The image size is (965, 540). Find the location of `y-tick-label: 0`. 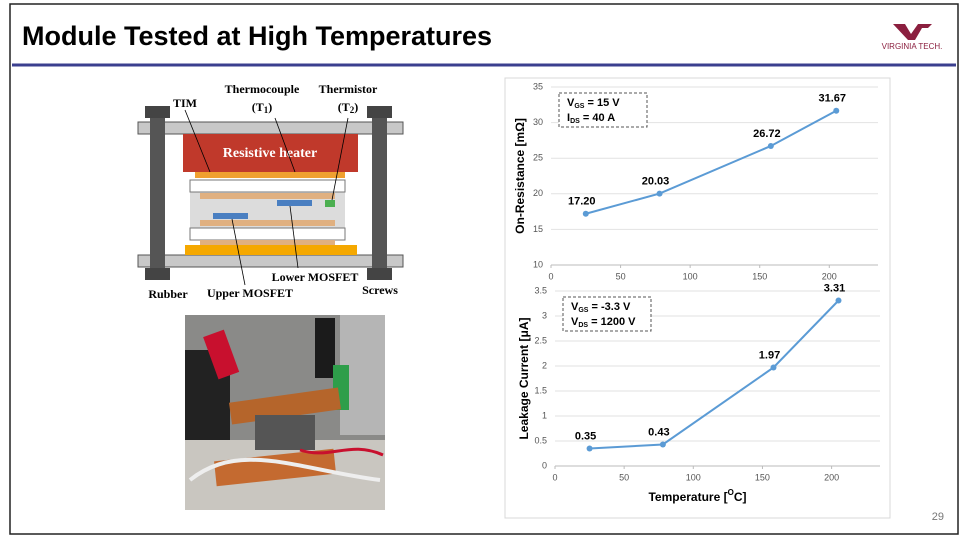

y-tick-label: 0 is located at coordinates (544, 465).